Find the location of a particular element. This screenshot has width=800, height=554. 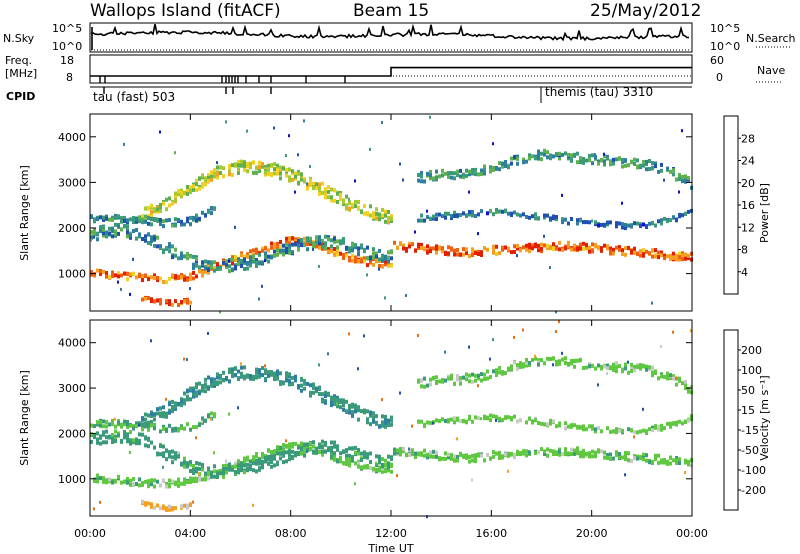

y-tick-label: 2000 is located at coordinates (72, 228).